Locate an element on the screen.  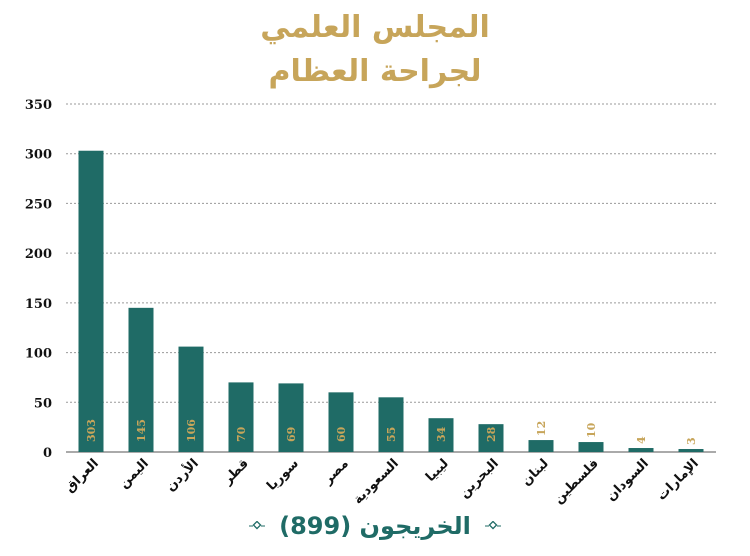
x-tick-label: لبنان is located at coordinates (535, 472).